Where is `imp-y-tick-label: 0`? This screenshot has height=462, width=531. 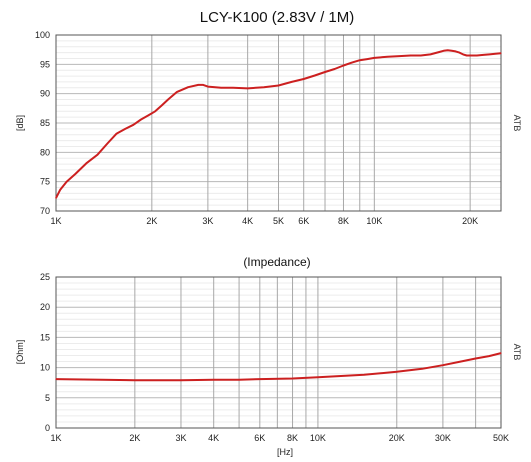
imp-y-tick-label: 0 is located at coordinates (47, 428).